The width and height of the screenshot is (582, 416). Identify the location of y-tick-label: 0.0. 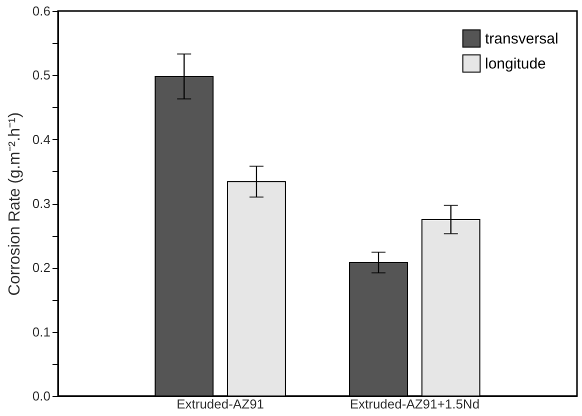
(41, 396).